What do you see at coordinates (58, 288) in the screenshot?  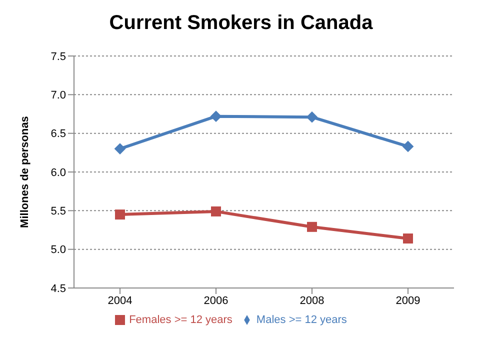 I see `y-tick-label: 4.5` at bounding box center [58, 288].